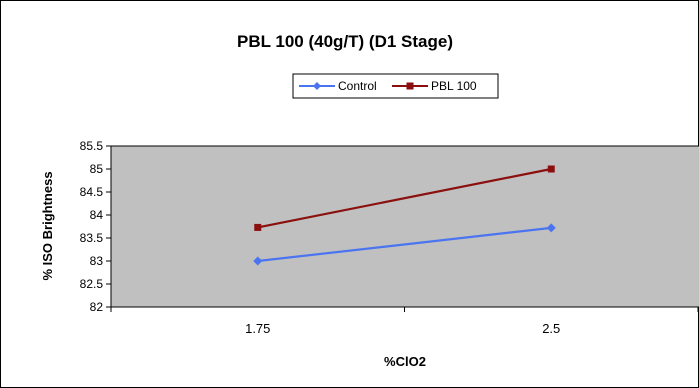 The image size is (699, 388). Describe the element at coordinates (92, 284) in the screenshot. I see `y-tick-label: 82.5` at that location.